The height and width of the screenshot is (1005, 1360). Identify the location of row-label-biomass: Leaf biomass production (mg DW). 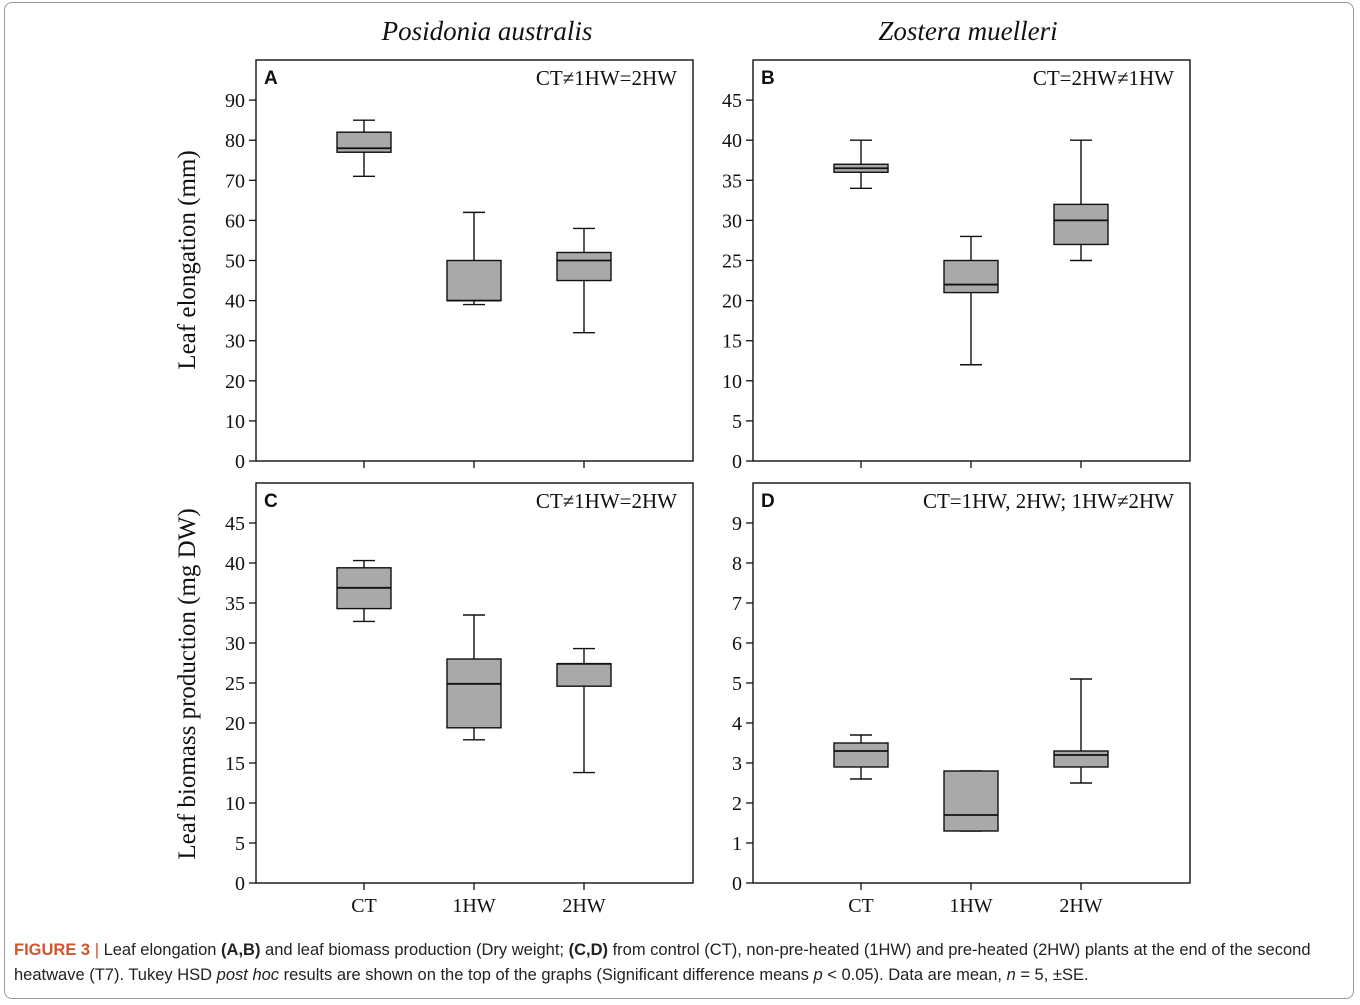
(187, 683).